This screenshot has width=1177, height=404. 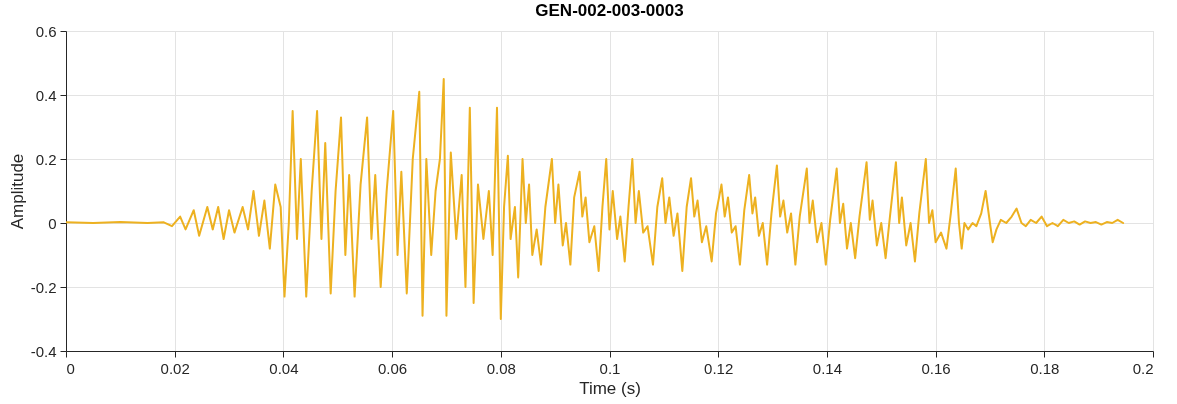 What do you see at coordinates (70, 368) in the screenshot?
I see `x-tick-label: 0` at bounding box center [70, 368].